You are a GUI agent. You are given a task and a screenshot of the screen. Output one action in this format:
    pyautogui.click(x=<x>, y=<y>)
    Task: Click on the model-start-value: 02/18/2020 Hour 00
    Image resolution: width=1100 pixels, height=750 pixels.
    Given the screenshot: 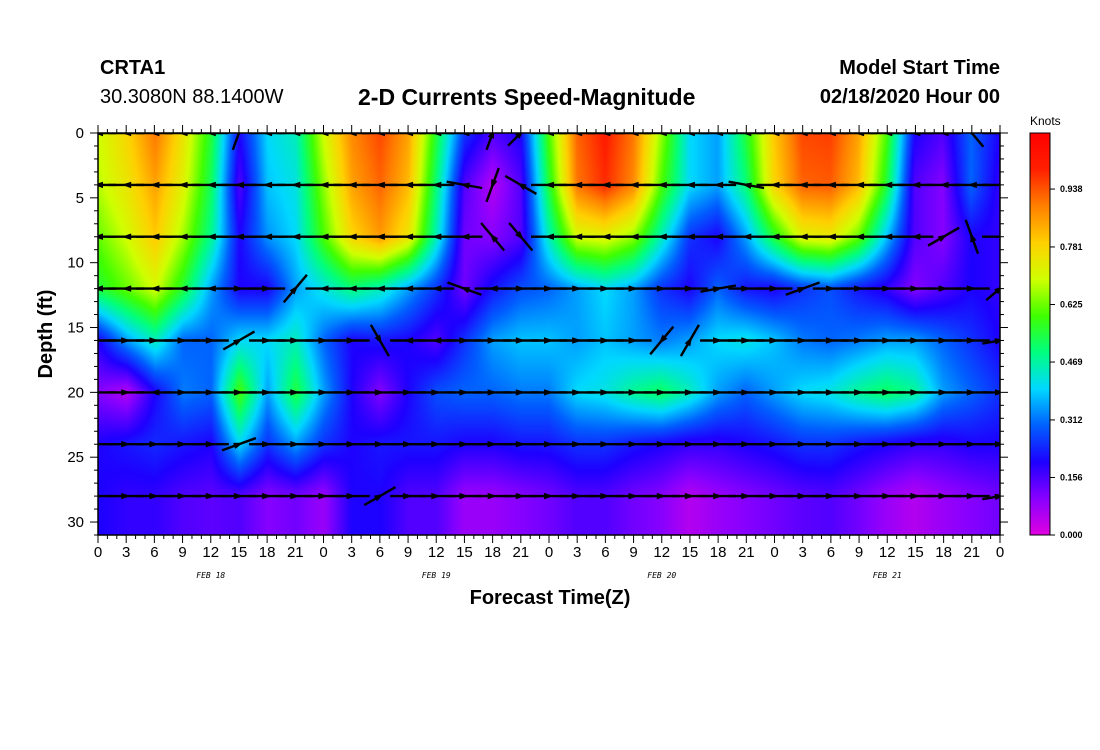 What is the action you would take?
    pyautogui.click(x=909, y=97)
    